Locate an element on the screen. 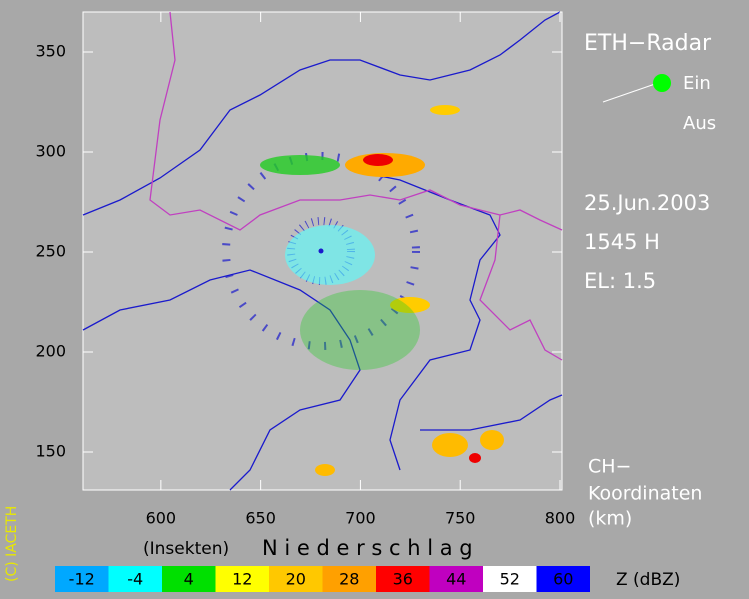  radar-site is located at coordinates (321, 251).